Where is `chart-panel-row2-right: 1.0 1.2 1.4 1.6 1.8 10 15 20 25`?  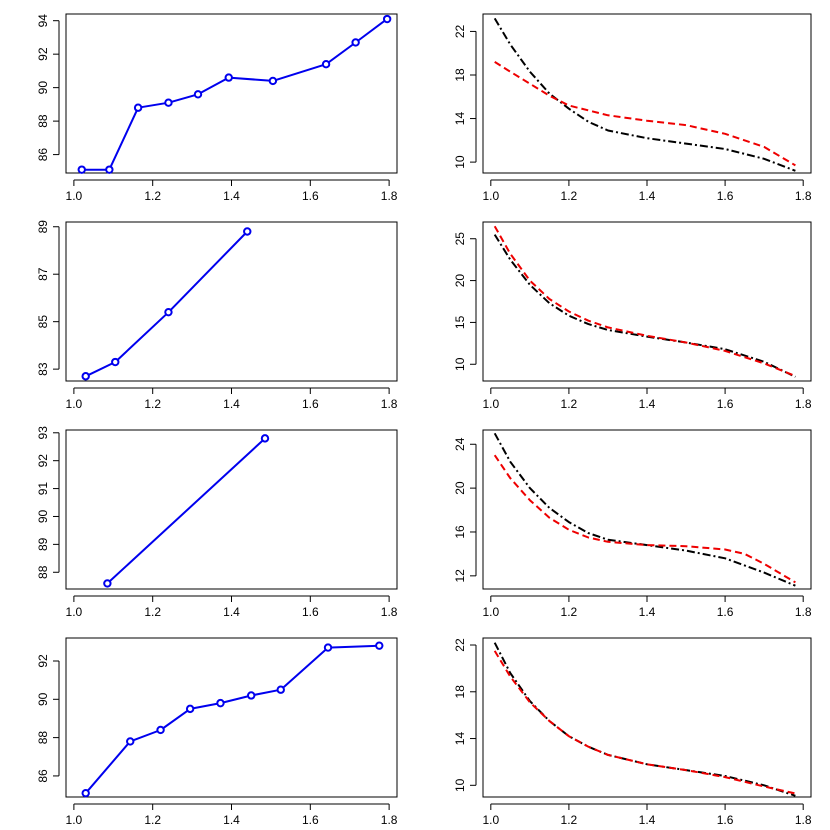 chart-panel-row2-right: 1.0 1.2 1.4 1.6 1.8 10 15 20 25 is located at coordinates (632, 316).